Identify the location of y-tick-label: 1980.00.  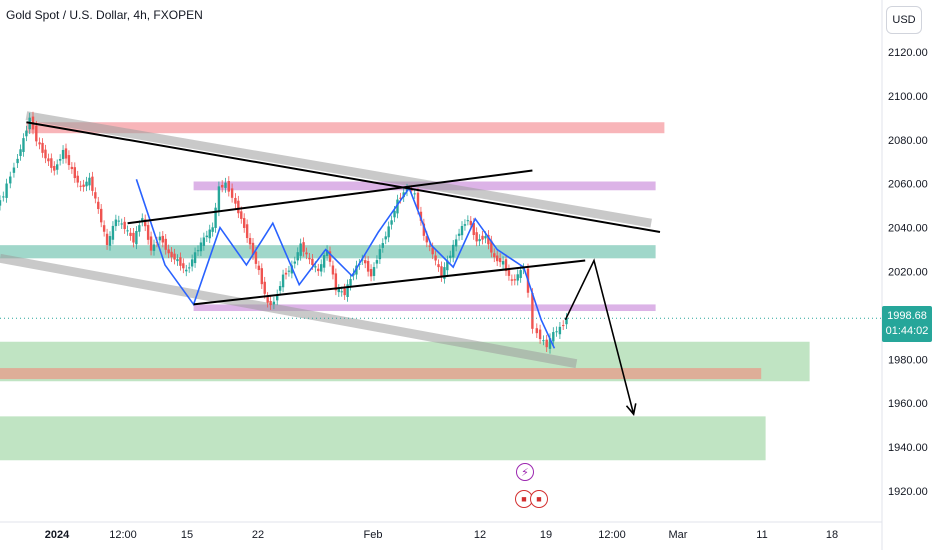
(908, 360).